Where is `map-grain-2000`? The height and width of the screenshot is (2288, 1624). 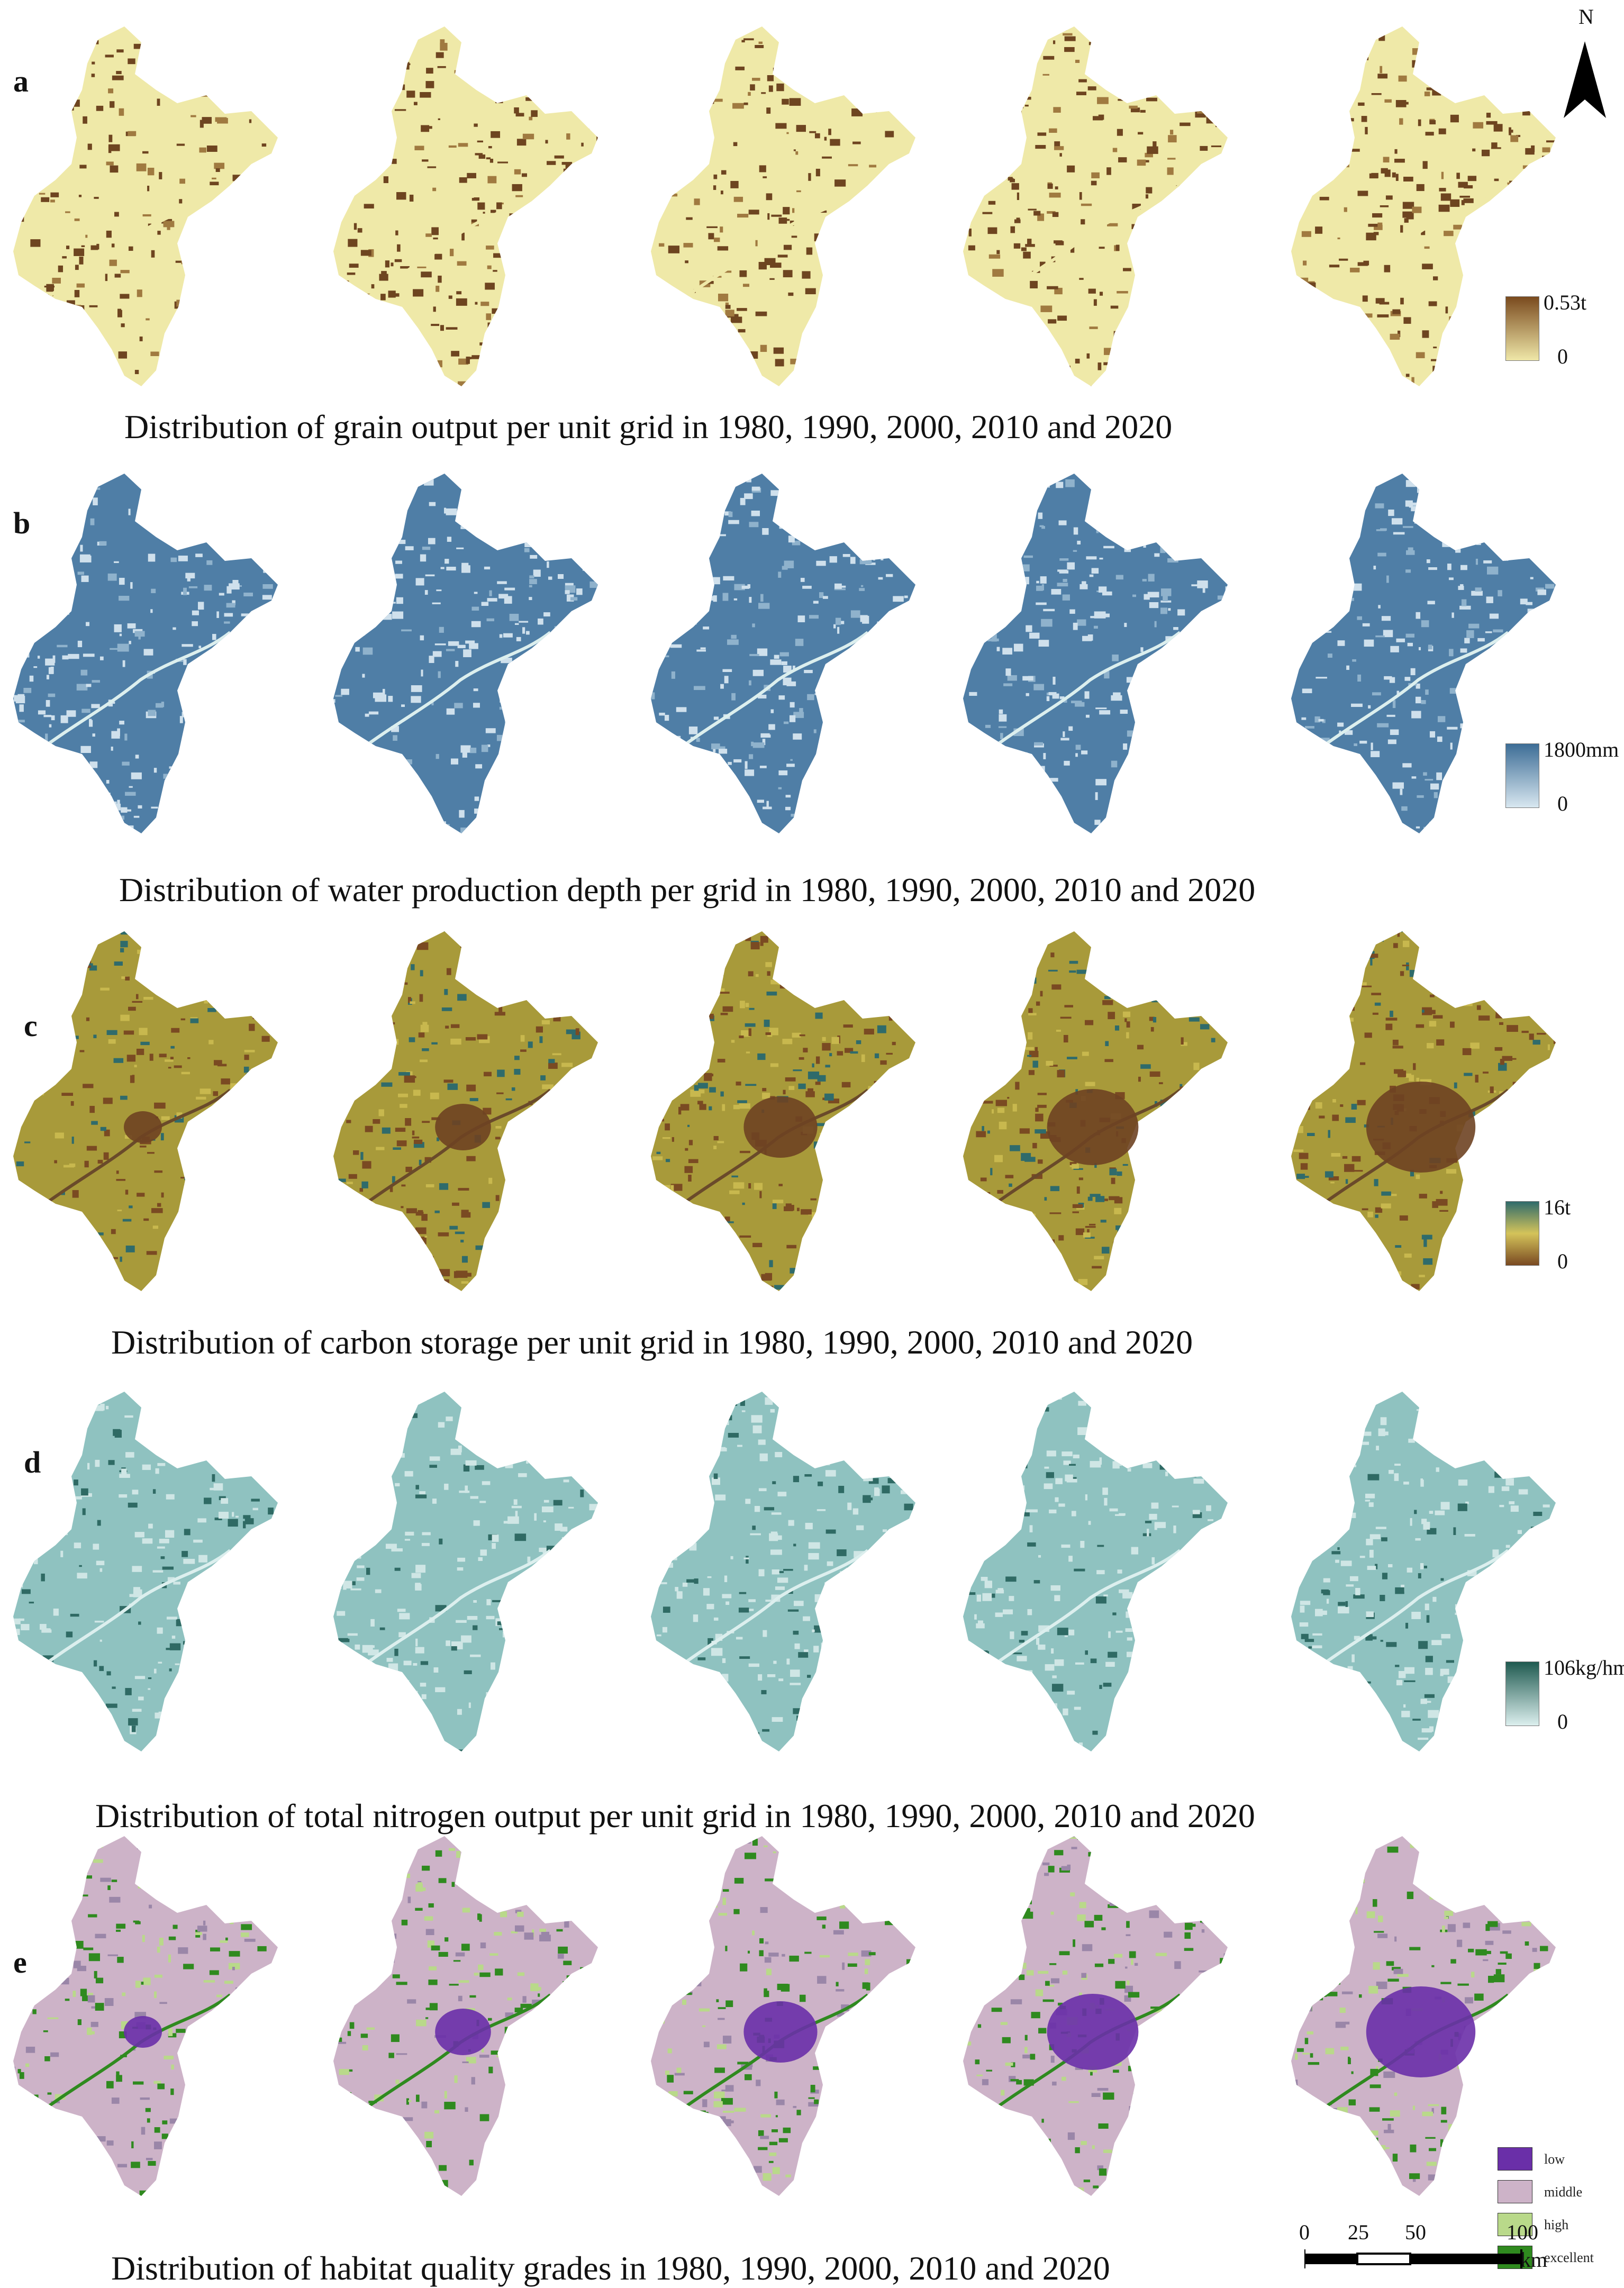 map-grain-2000 is located at coordinates (789, 202).